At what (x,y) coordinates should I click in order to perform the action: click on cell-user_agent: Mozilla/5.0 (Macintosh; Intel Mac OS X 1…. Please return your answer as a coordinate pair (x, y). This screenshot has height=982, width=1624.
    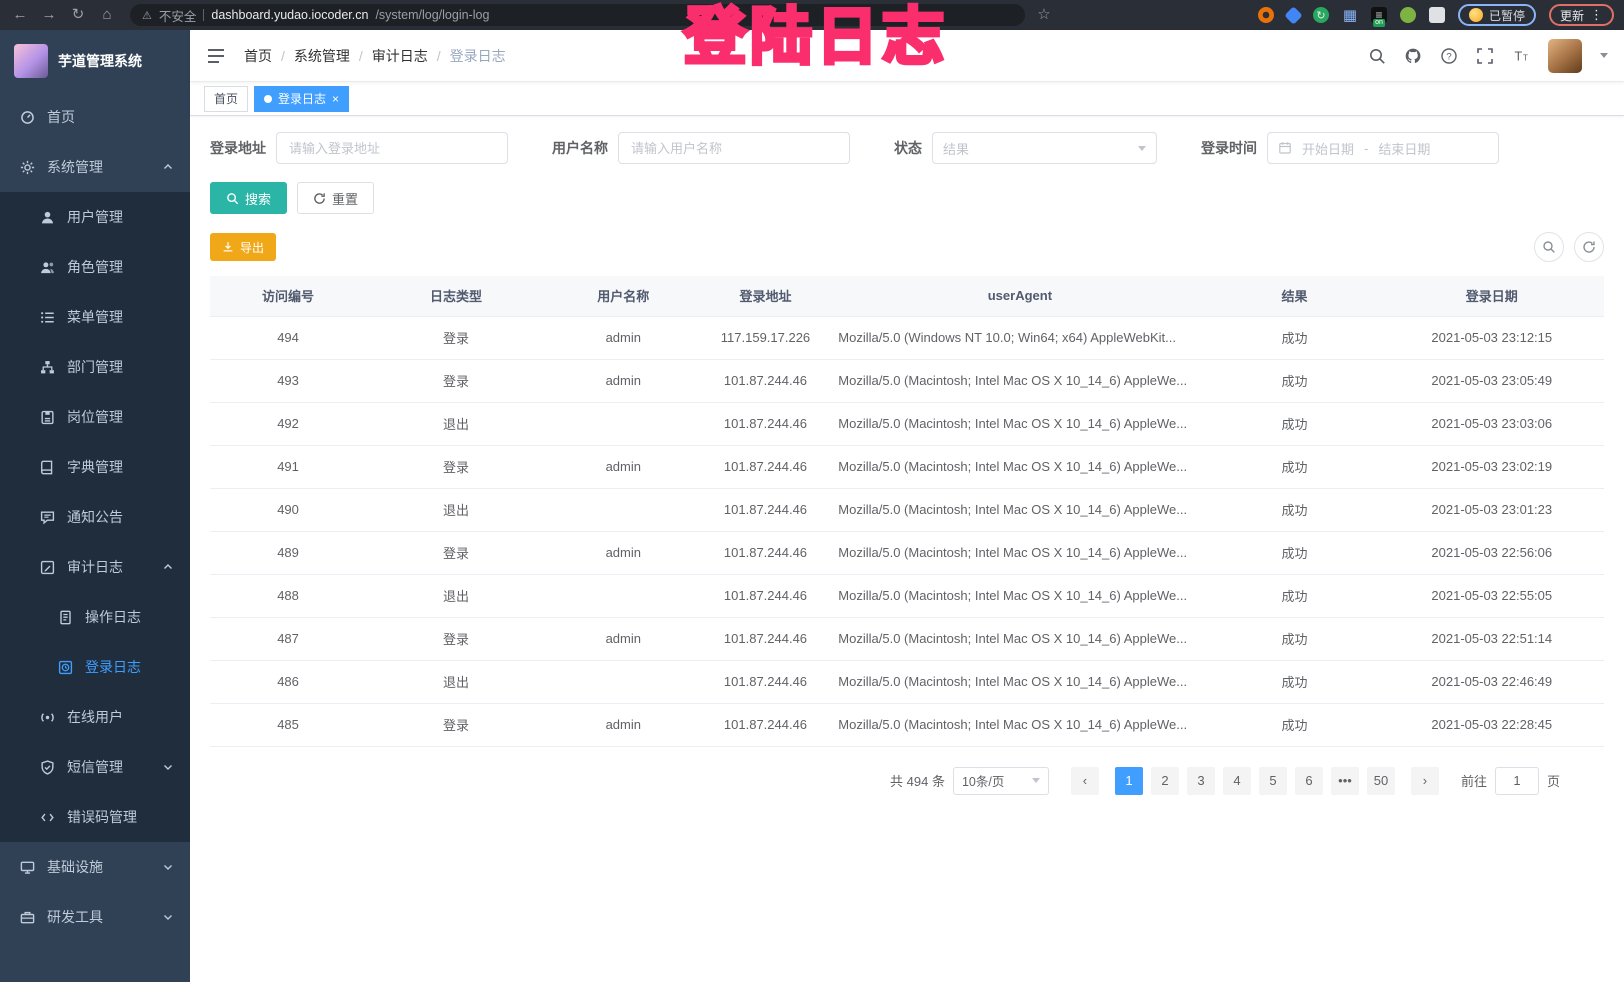
    Looking at the image, I should click on (1020, 467).